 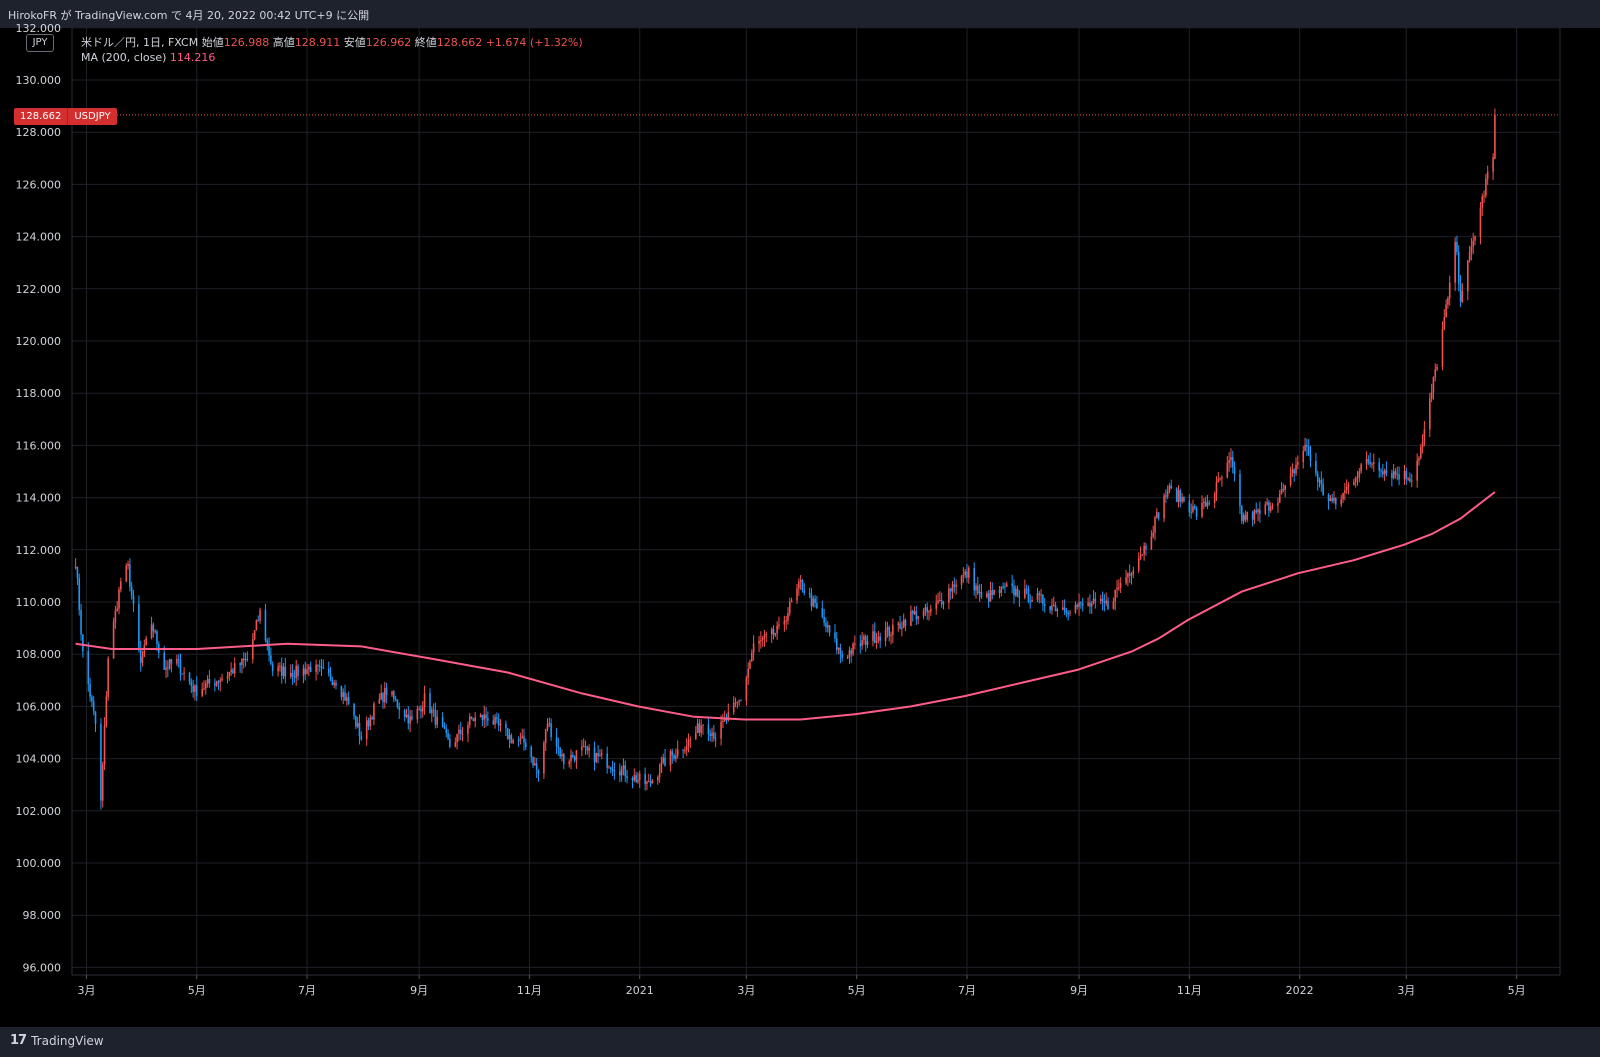 I want to click on y-tick-label: 98.000, so click(x=42, y=915).